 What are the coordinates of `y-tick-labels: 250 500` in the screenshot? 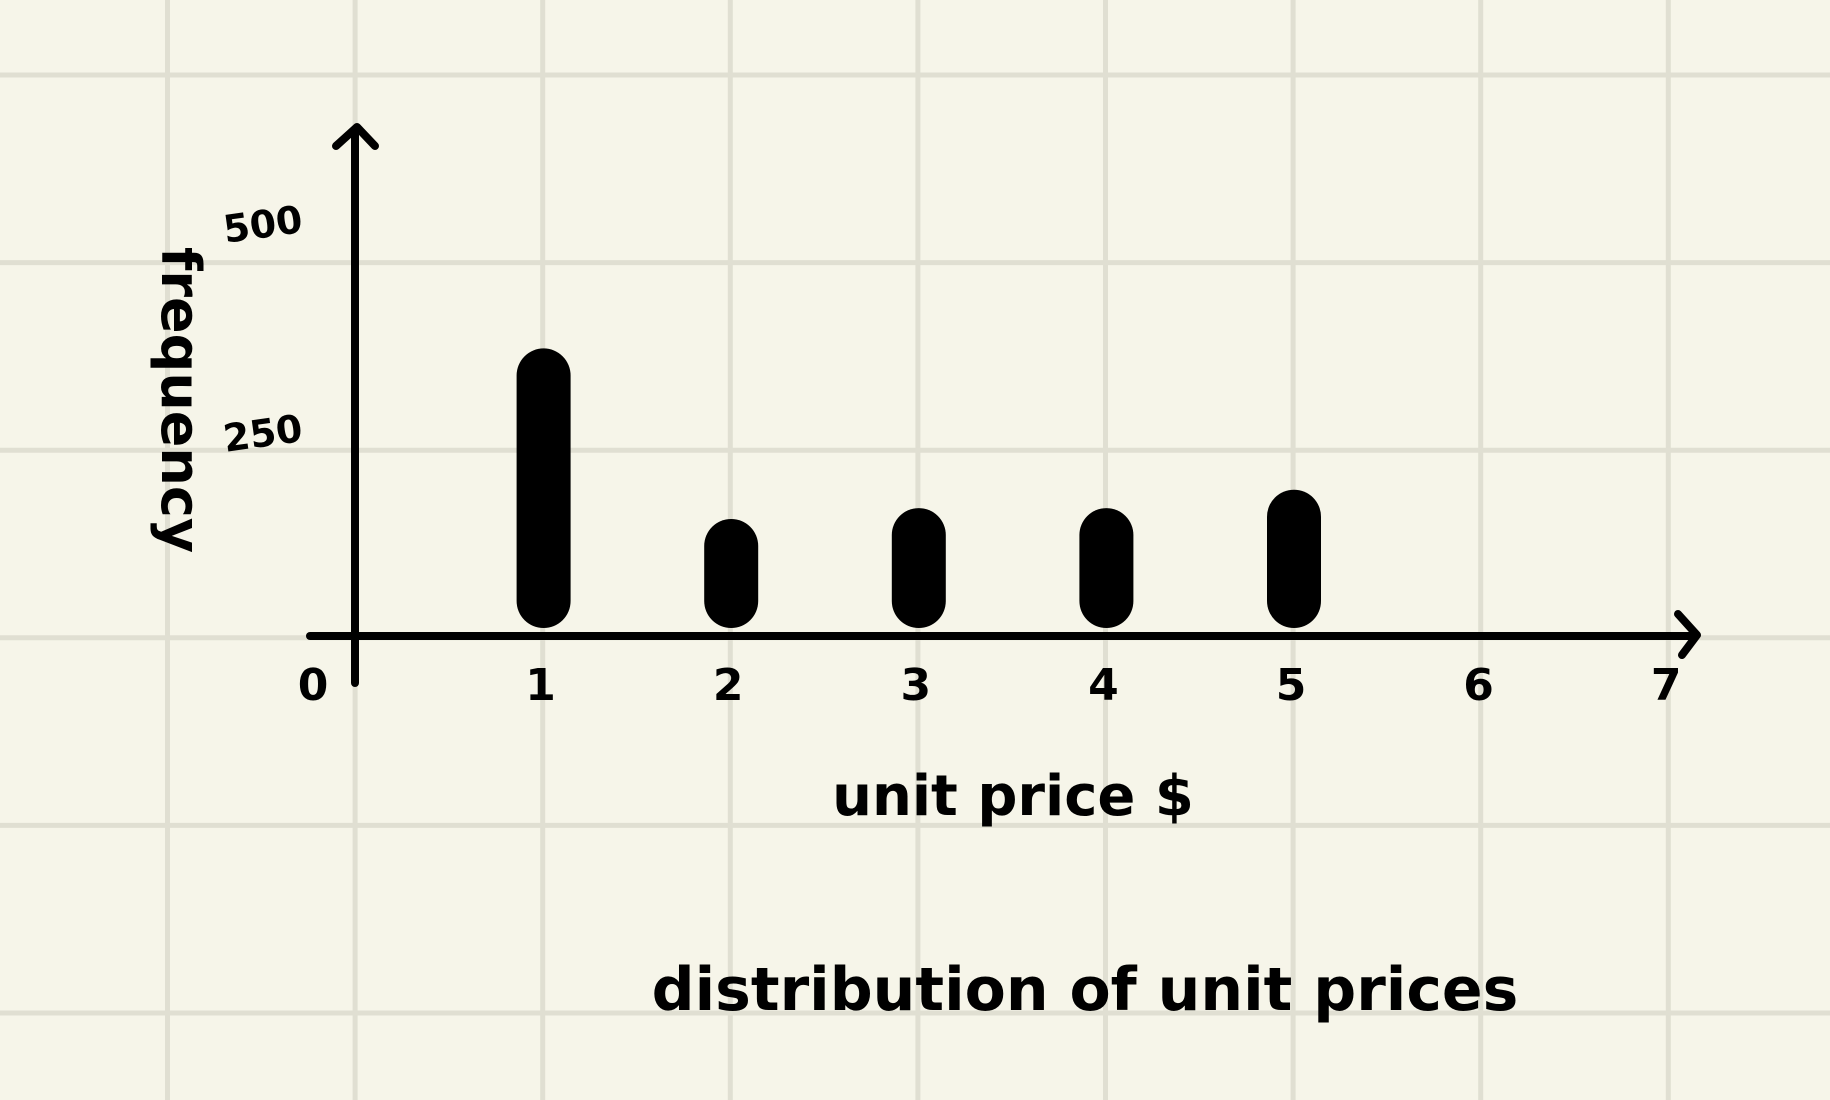 It's located at (263, 329).